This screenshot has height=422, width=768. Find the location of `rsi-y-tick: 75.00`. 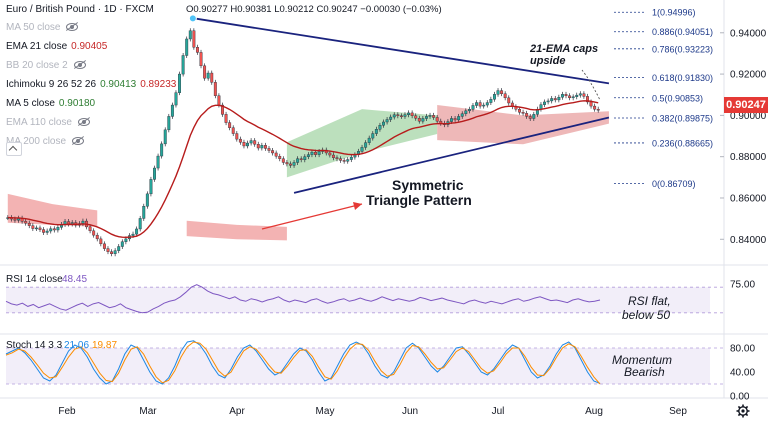

rsi-y-tick: 75.00 is located at coordinates (742, 285).